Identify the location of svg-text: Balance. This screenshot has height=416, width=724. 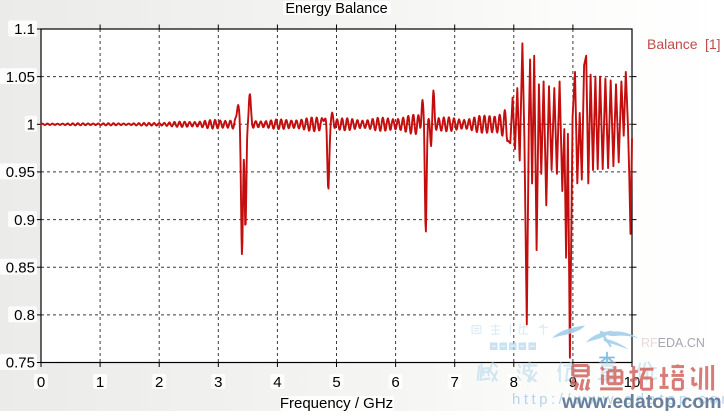
(672, 44).